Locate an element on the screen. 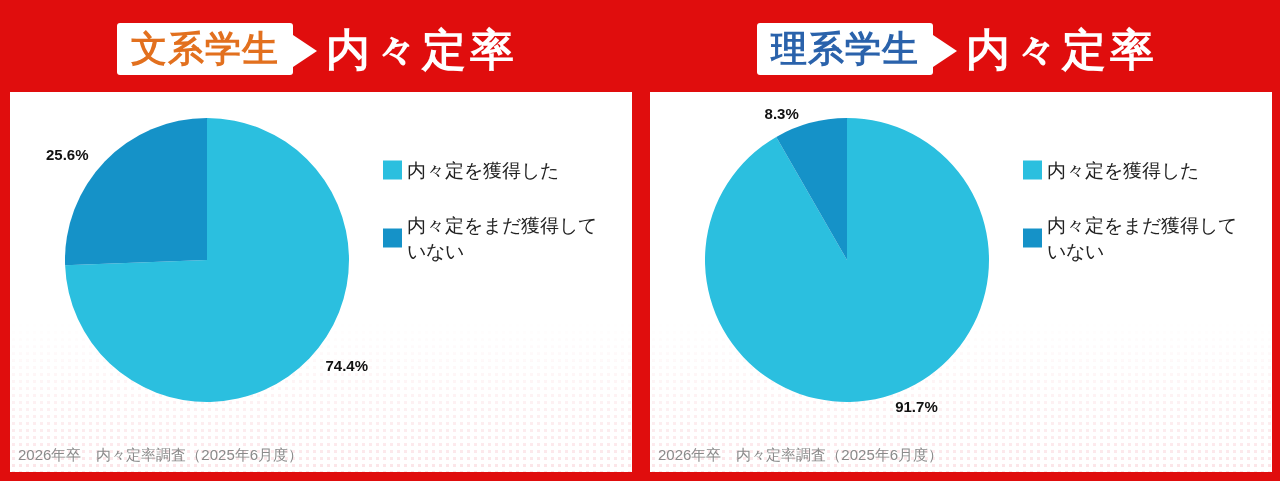 This screenshot has width=1280, height=481. chart-title: 理系学生 is located at coordinates (845, 49).